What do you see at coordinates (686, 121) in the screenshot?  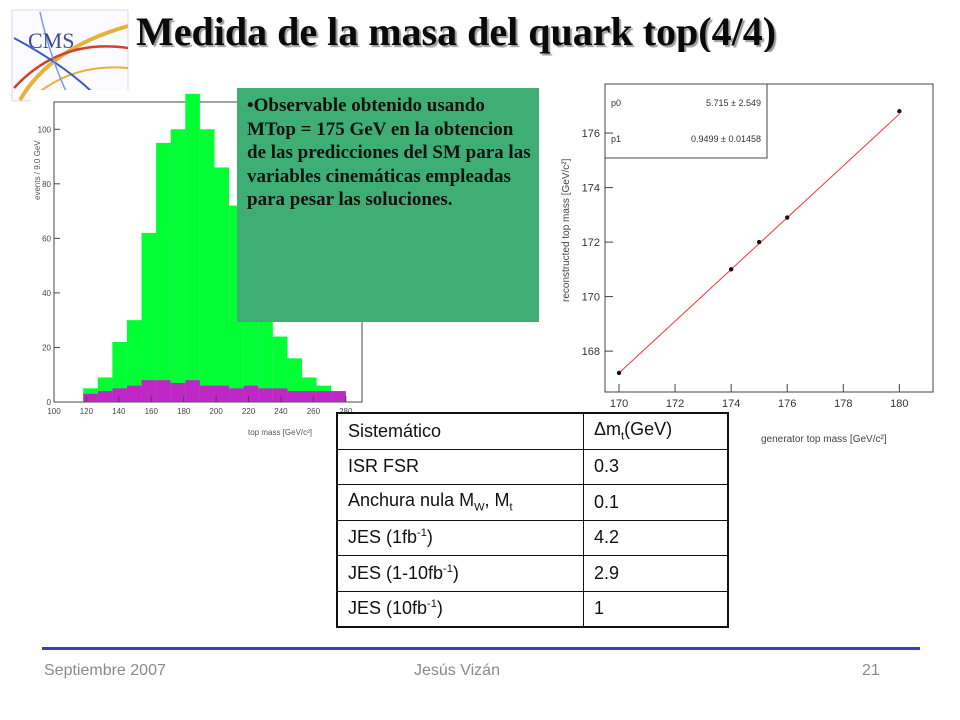 I see `fit-stats-box` at bounding box center [686, 121].